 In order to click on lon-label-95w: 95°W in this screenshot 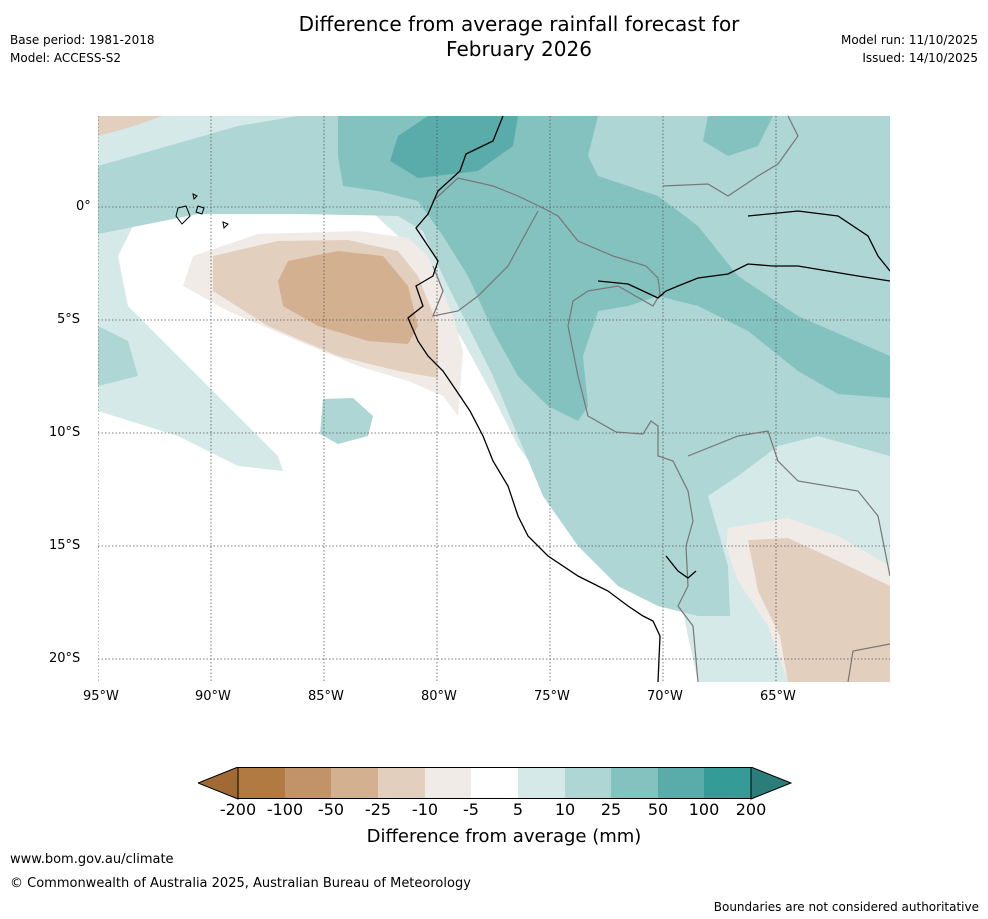, I will do `click(101, 696)`.